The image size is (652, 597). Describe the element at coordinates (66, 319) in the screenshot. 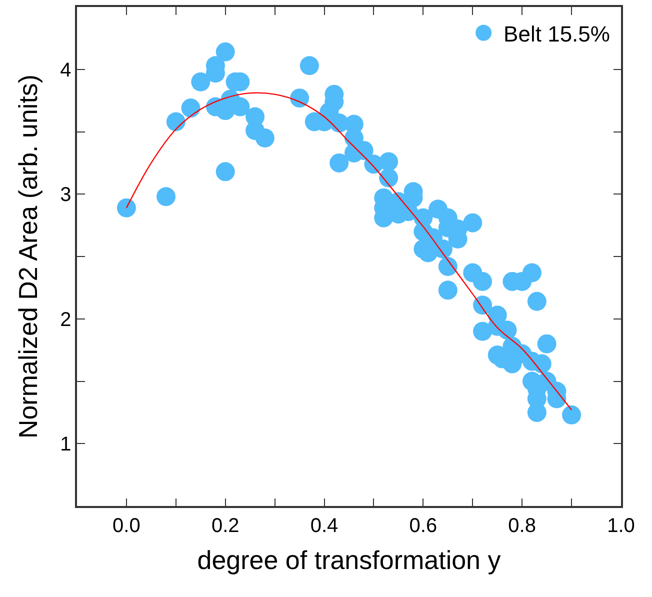

I see `y-tick-label: 2` at that location.